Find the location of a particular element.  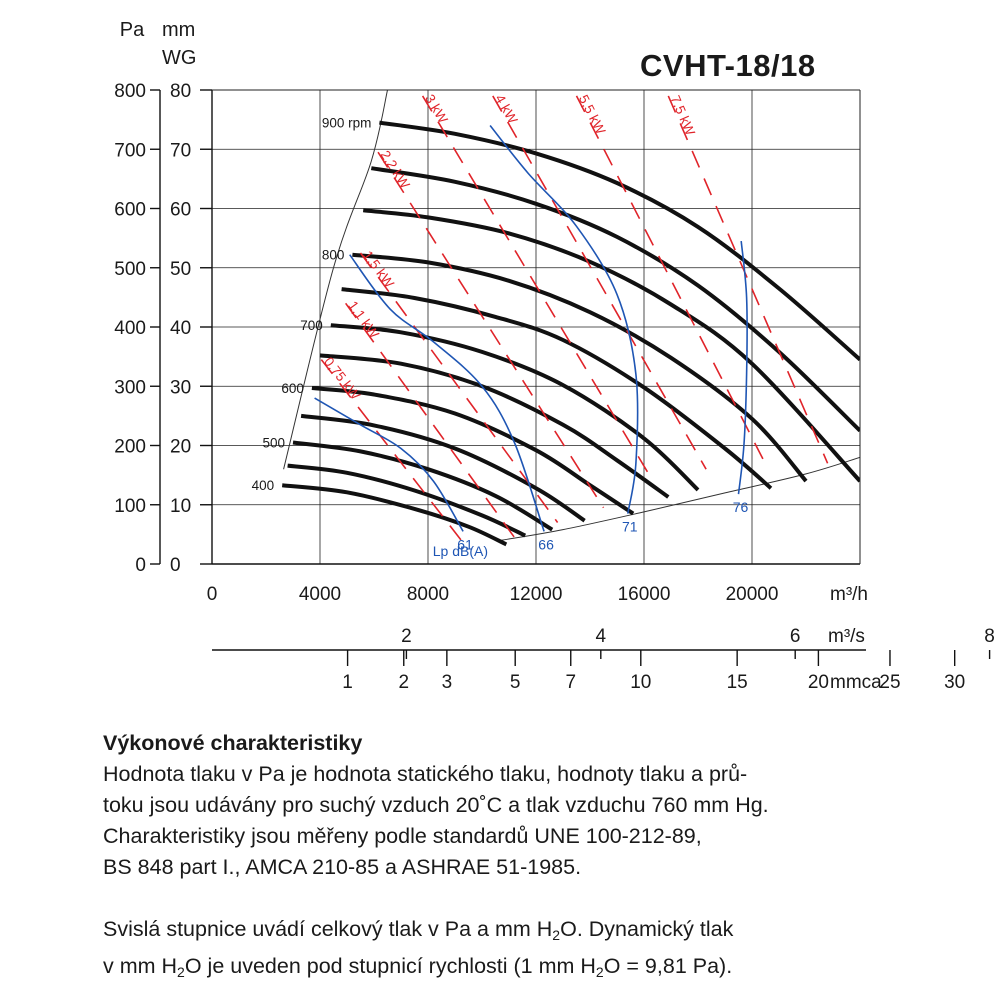

y-tick-label-pa: 300 is located at coordinates (130, 387).